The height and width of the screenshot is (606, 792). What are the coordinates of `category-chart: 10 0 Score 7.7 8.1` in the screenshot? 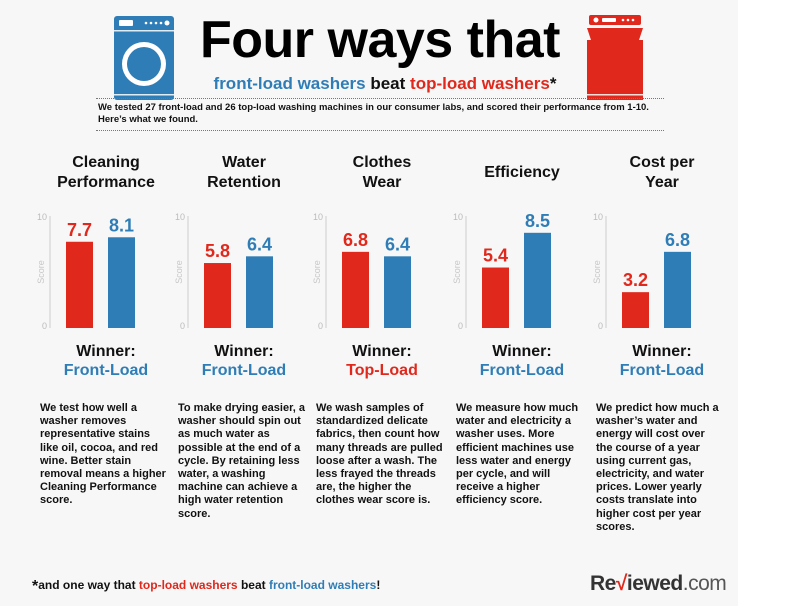 It's located at (85, 271).